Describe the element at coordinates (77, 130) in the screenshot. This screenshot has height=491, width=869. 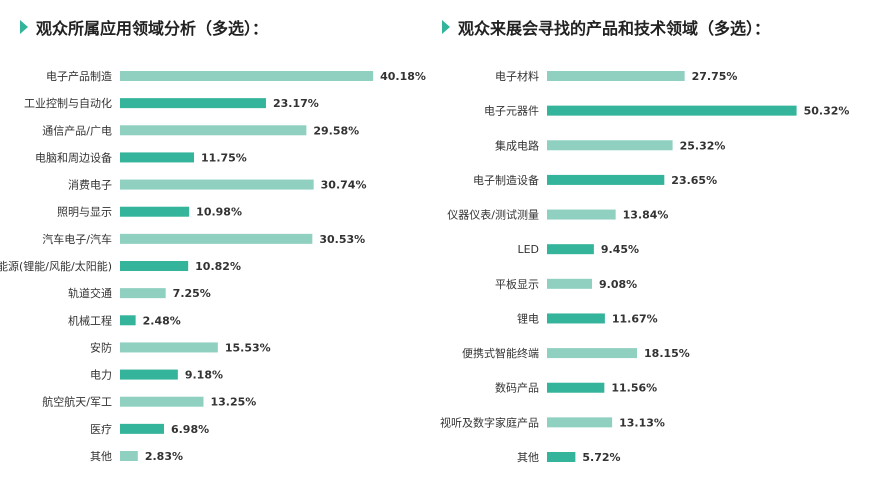
I see `left-category-label: 通信产品/广电` at that location.